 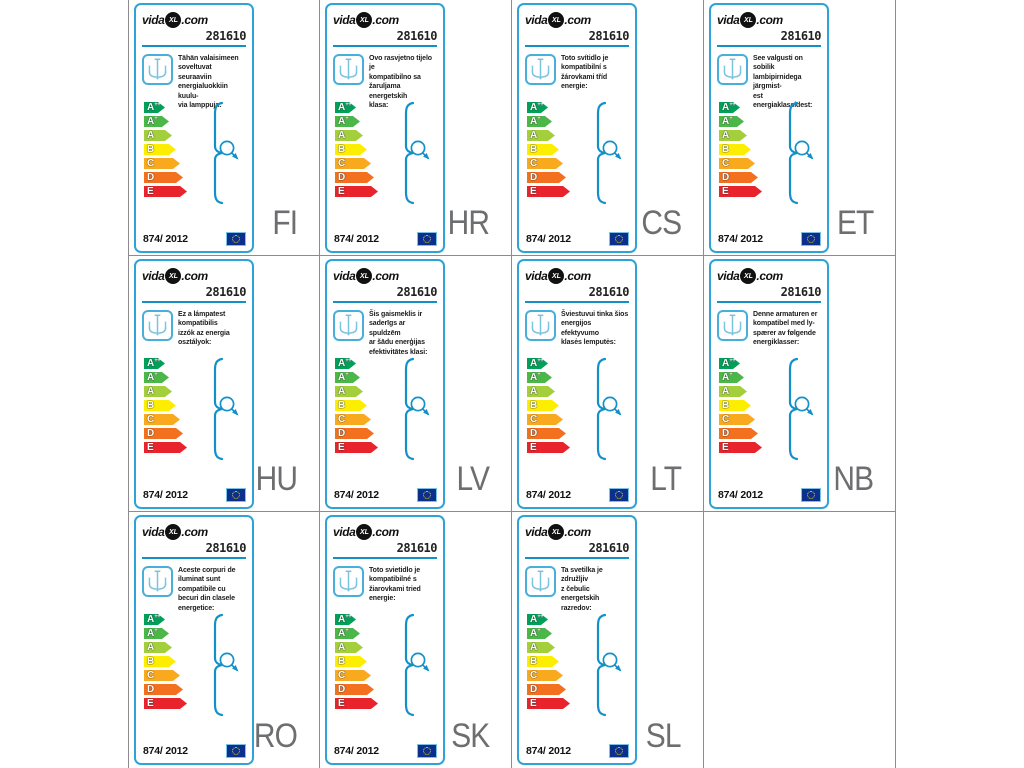 I want to click on language-code: SL, so click(x=664, y=736).